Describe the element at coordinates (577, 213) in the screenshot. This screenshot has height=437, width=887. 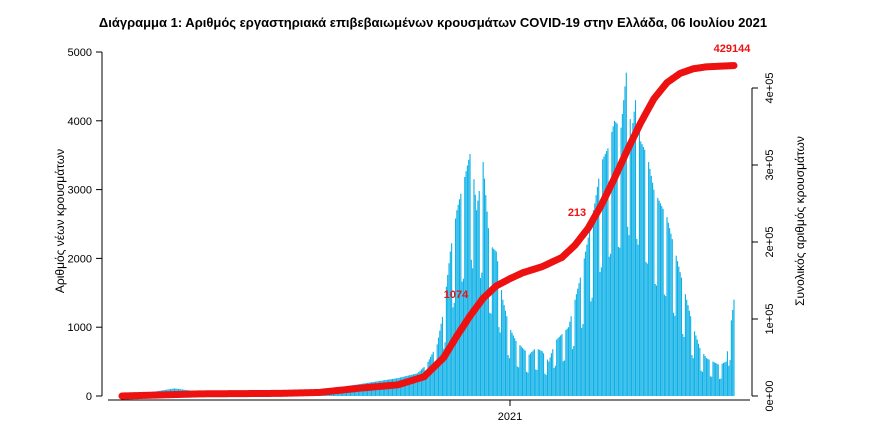
I see `annotation-value-2: 213` at that location.